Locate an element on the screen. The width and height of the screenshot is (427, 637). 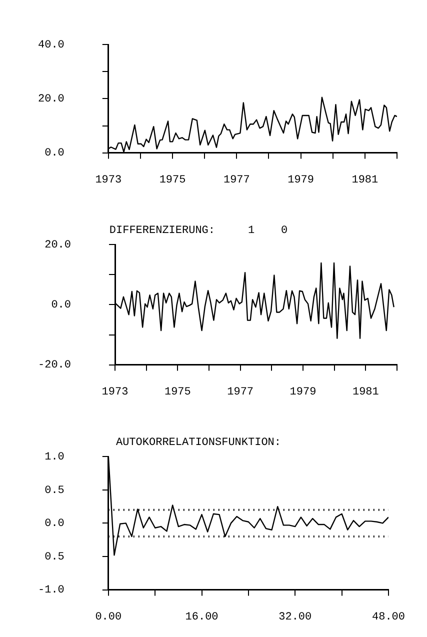
y-tick-label: -20.0 is located at coordinates (55, 366).